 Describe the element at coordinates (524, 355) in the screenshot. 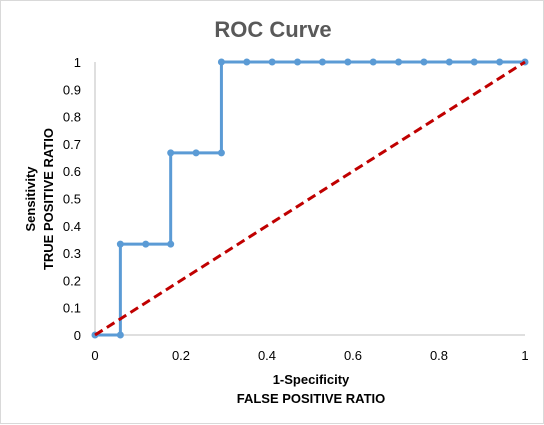

I see `x-tick-label: 1` at that location.